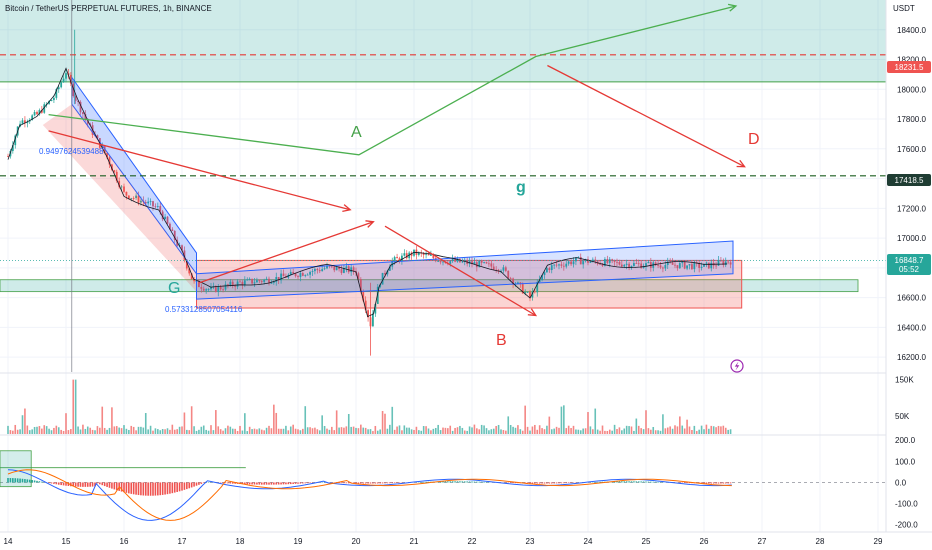  What do you see at coordinates (737, 366) in the screenshot?
I see `lightning-icon` at bounding box center [737, 366].